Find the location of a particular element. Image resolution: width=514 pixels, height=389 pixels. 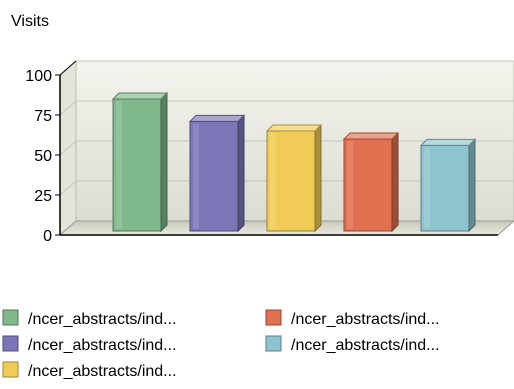

y-tick-label: 50 is located at coordinates (43, 156).